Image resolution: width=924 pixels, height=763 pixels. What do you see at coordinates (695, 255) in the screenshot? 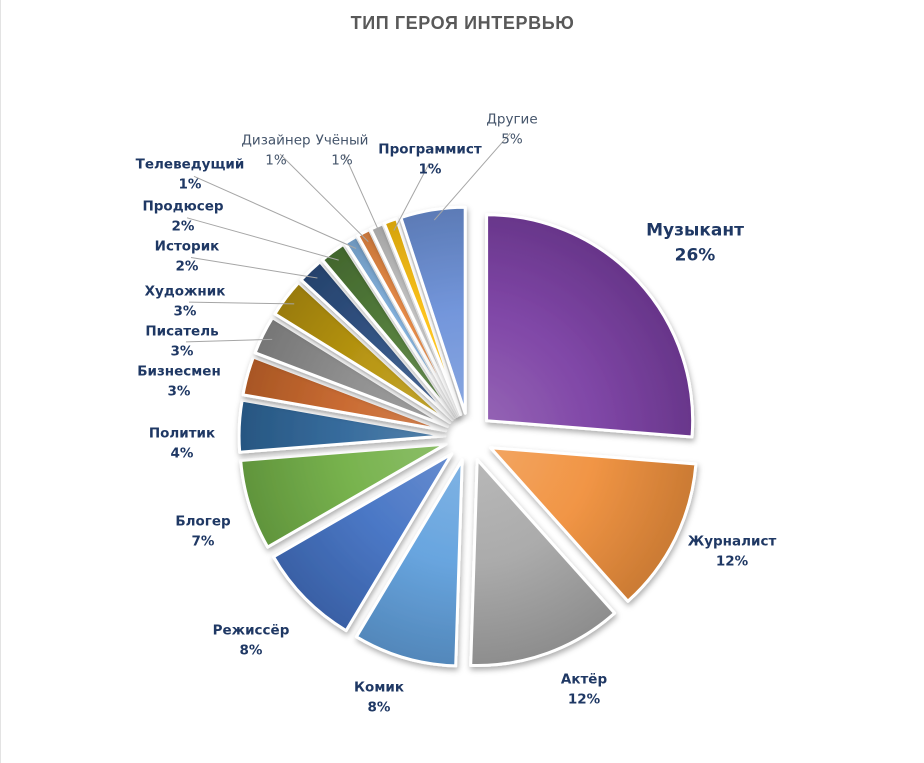
I see `slice-label-value: 26%` at bounding box center [695, 255].